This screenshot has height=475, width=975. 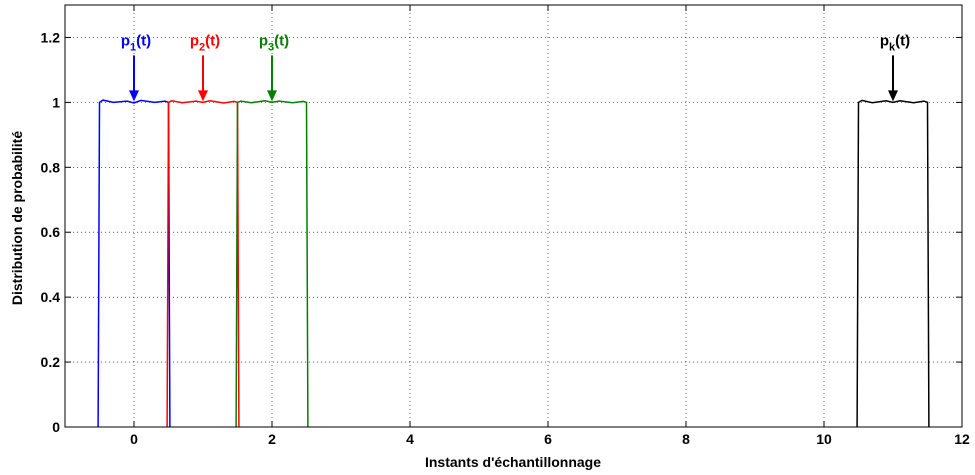 What do you see at coordinates (51, 37) in the screenshot?
I see `y-tick-label: 1.2` at bounding box center [51, 37].